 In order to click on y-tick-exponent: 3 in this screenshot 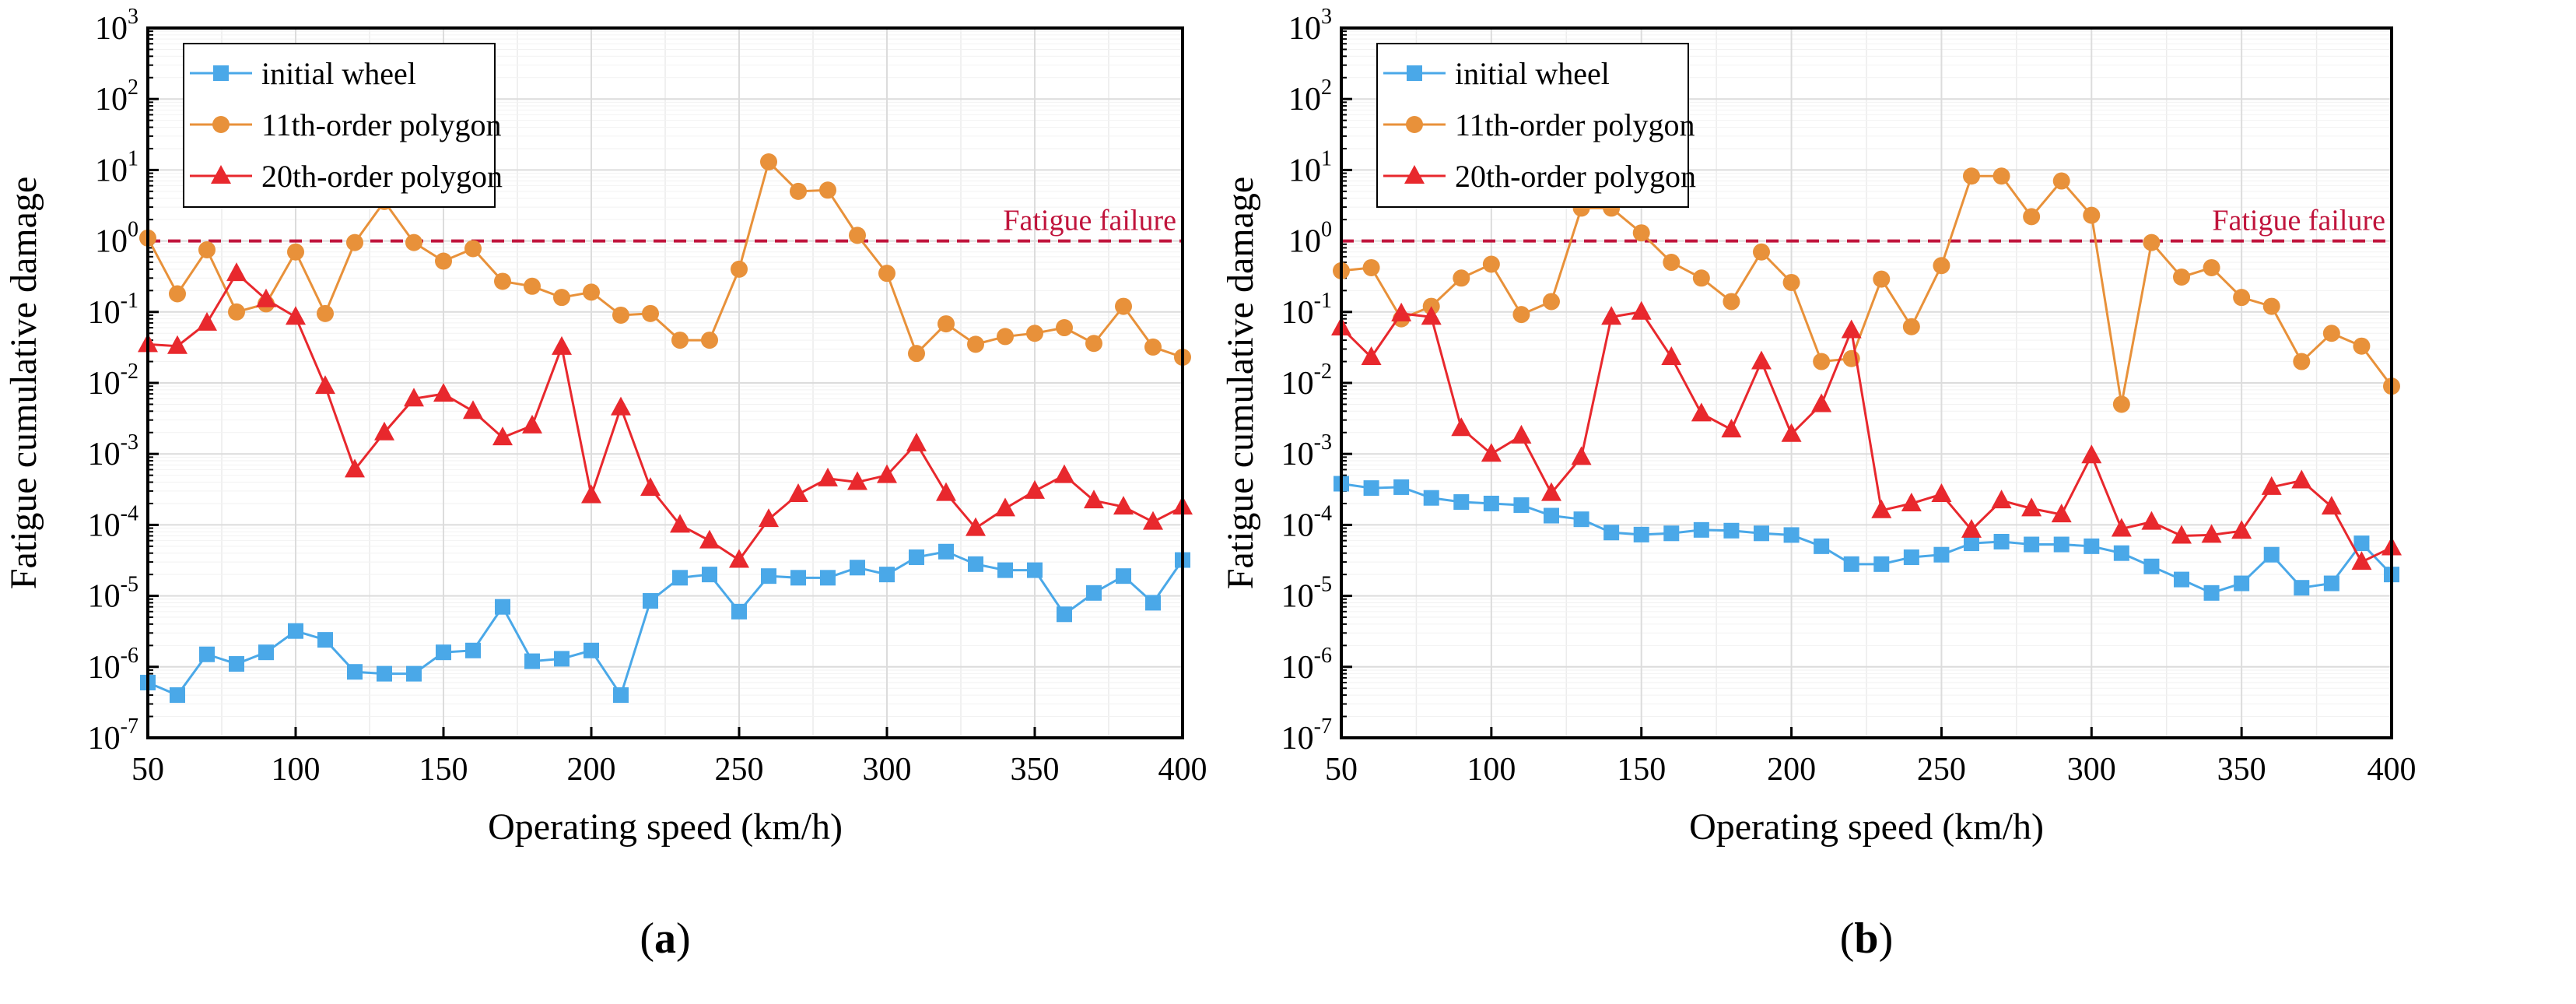, I will do `click(1326, 17)`.